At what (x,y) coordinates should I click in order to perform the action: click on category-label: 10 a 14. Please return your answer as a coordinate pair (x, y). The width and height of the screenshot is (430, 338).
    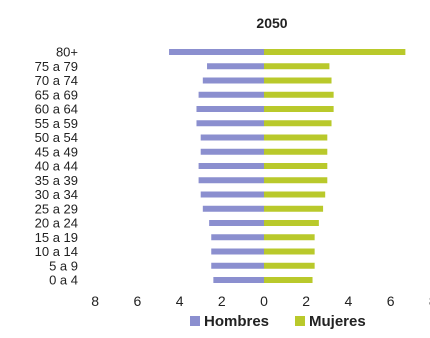
    Looking at the image, I should click on (56, 251).